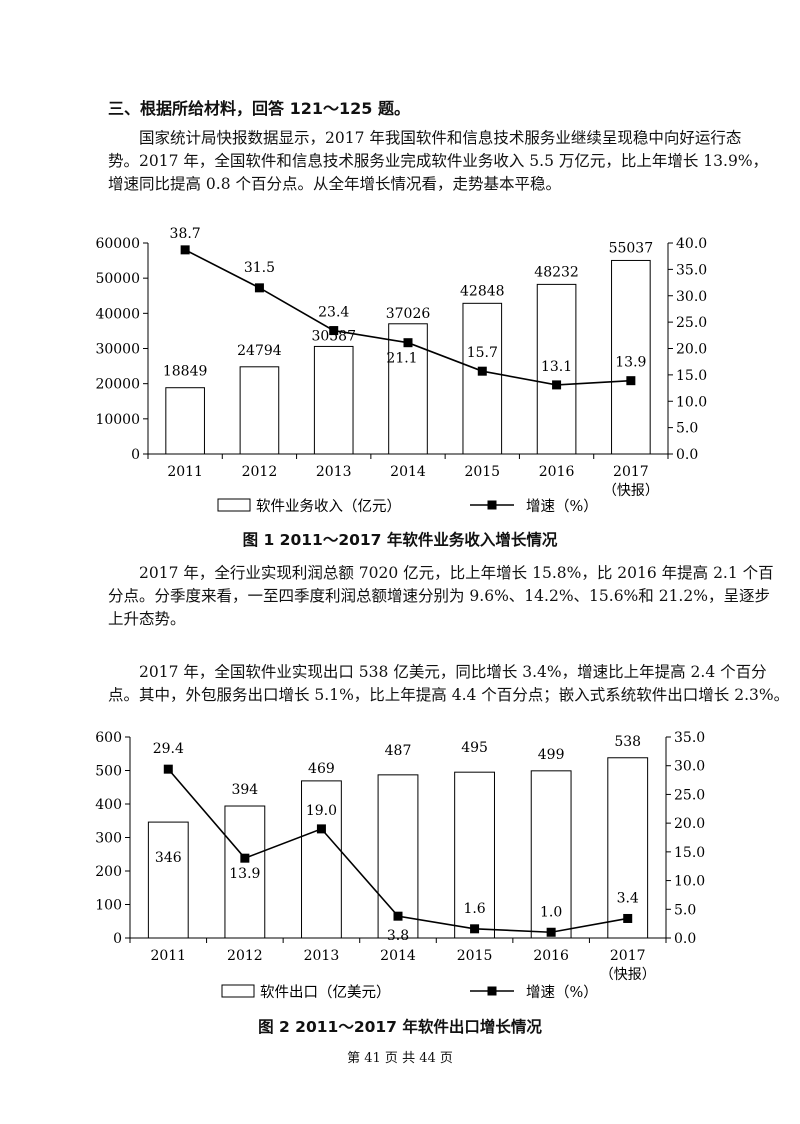 The height and width of the screenshot is (1124, 800). Describe the element at coordinates (400, 1027) in the screenshot. I see `figure2-caption: 图 2 2011～2017 年软件出口增长情况` at that location.